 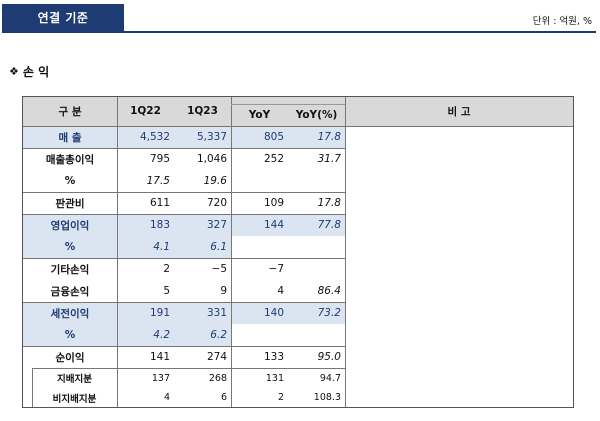 What do you see at coordinates (259, 115) in the screenshot?
I see `col-header-yoy: YoY` at bounding box center [259, 115].